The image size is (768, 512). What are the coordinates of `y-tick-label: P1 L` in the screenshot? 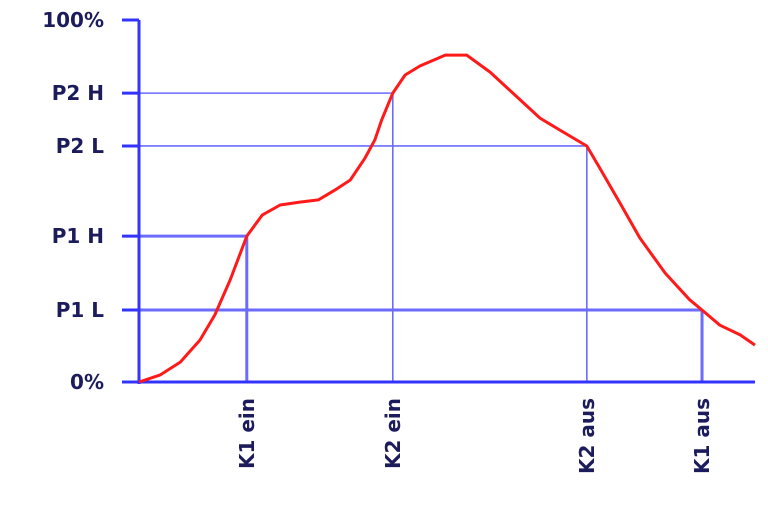 It's located at (80, 310).